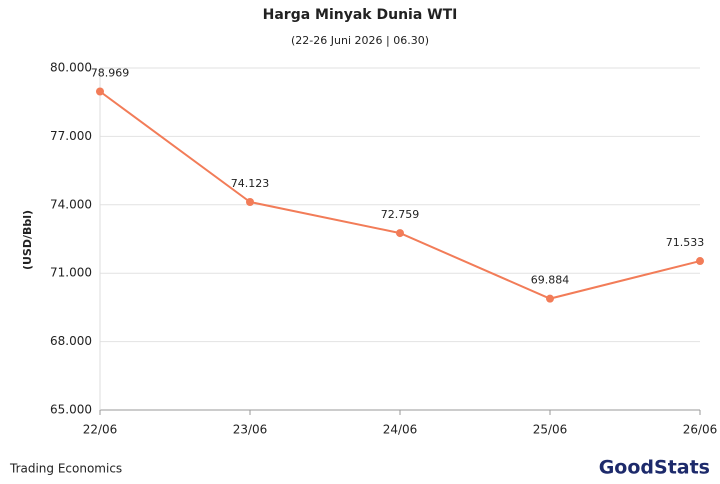 This screenshot has width=720, height=484. I want to click on y-tick-label: 77.000, so click(71, 136).